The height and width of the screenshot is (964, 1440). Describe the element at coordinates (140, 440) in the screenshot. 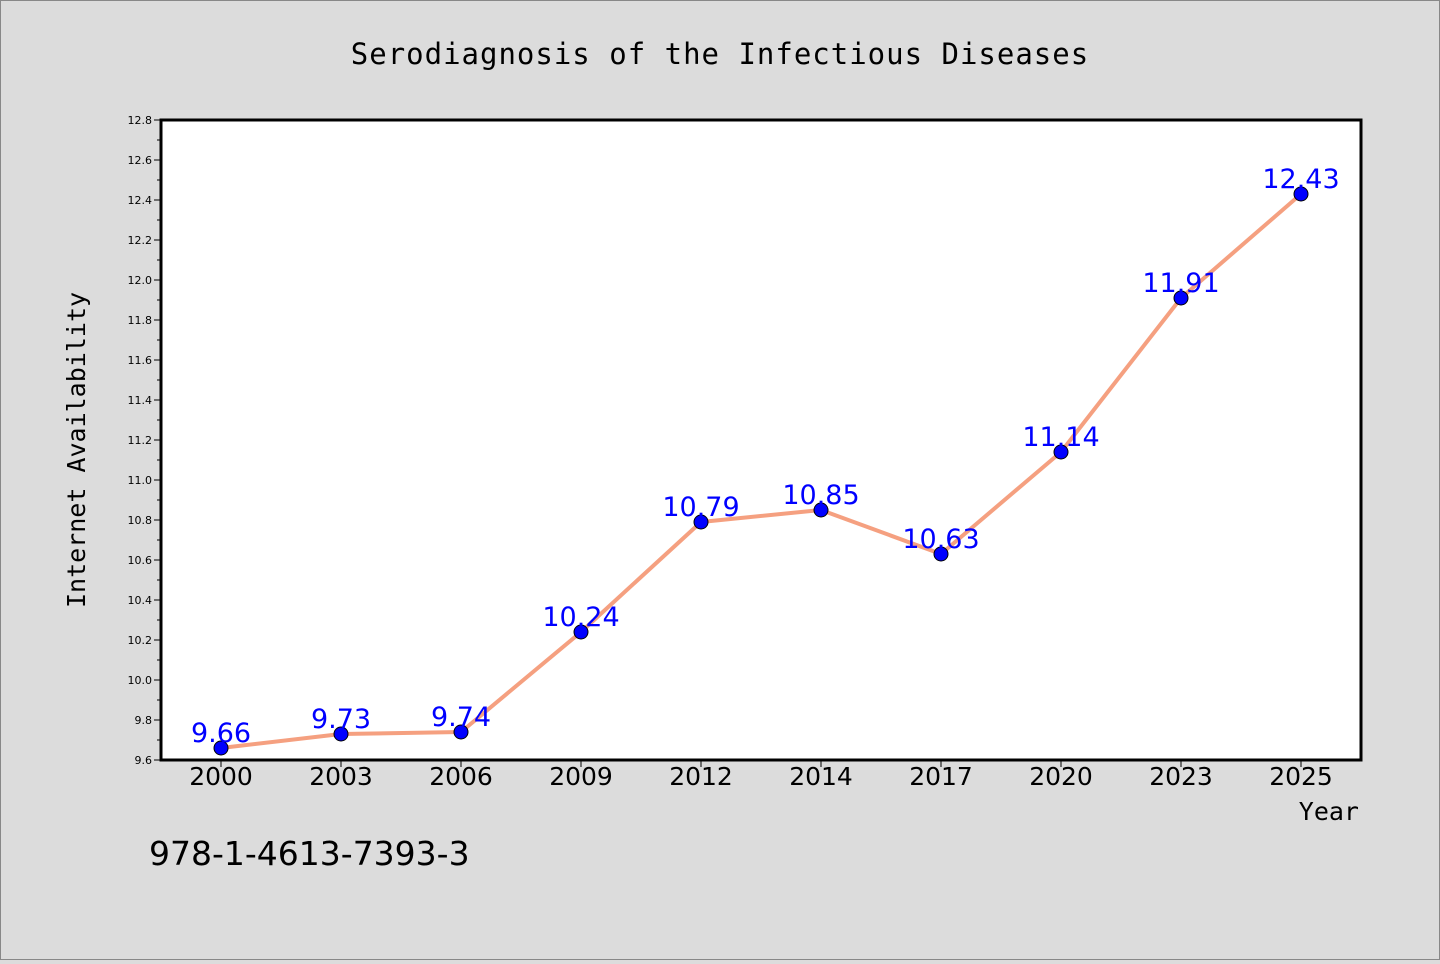

I see `y-tick-label: 11.2` at that location.